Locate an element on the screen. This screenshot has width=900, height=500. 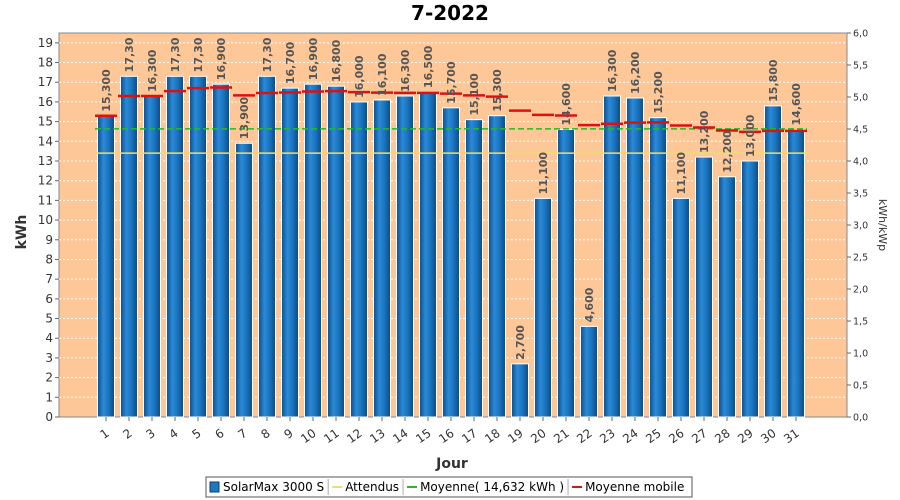
y-tick-label: 14 is located at coordinates (45, 141).